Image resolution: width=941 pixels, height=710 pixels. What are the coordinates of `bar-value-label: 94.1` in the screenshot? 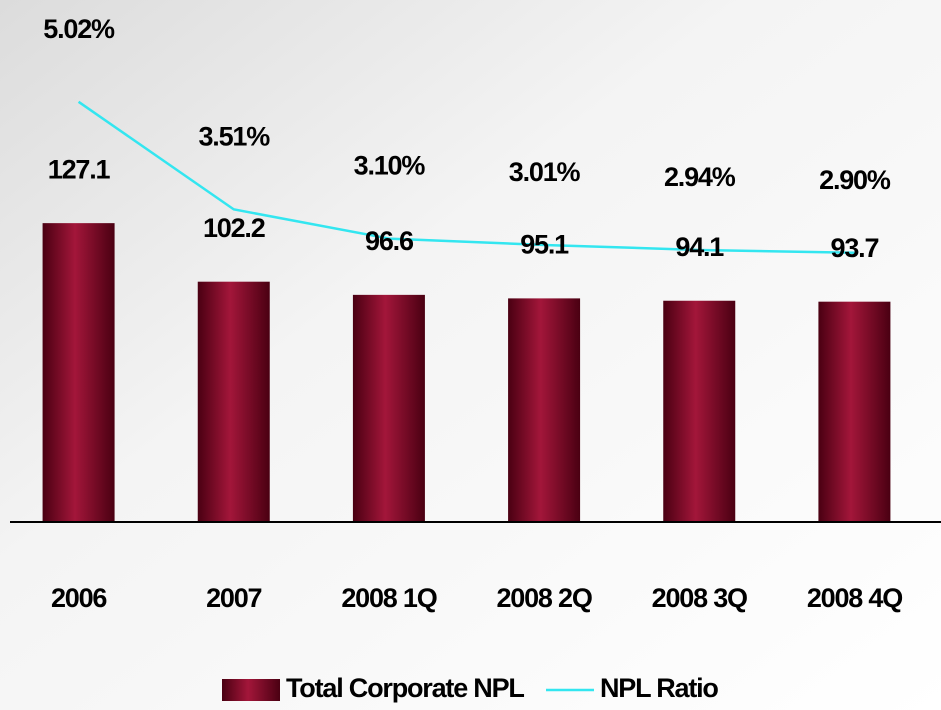 It's located at (699, 247).